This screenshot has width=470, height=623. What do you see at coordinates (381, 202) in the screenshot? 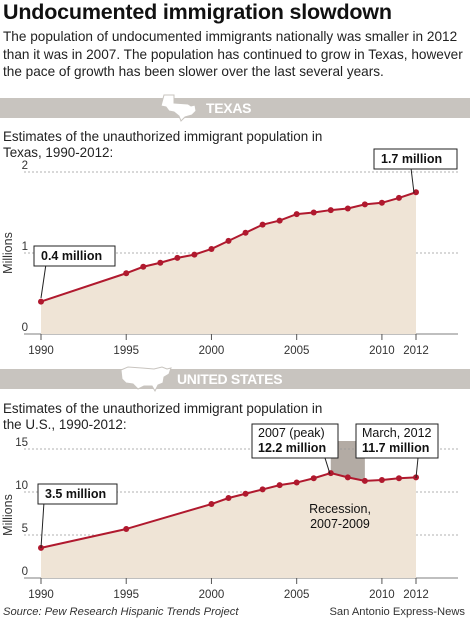
I see `tx-data-point-2010` at bounding box center [381, 202].